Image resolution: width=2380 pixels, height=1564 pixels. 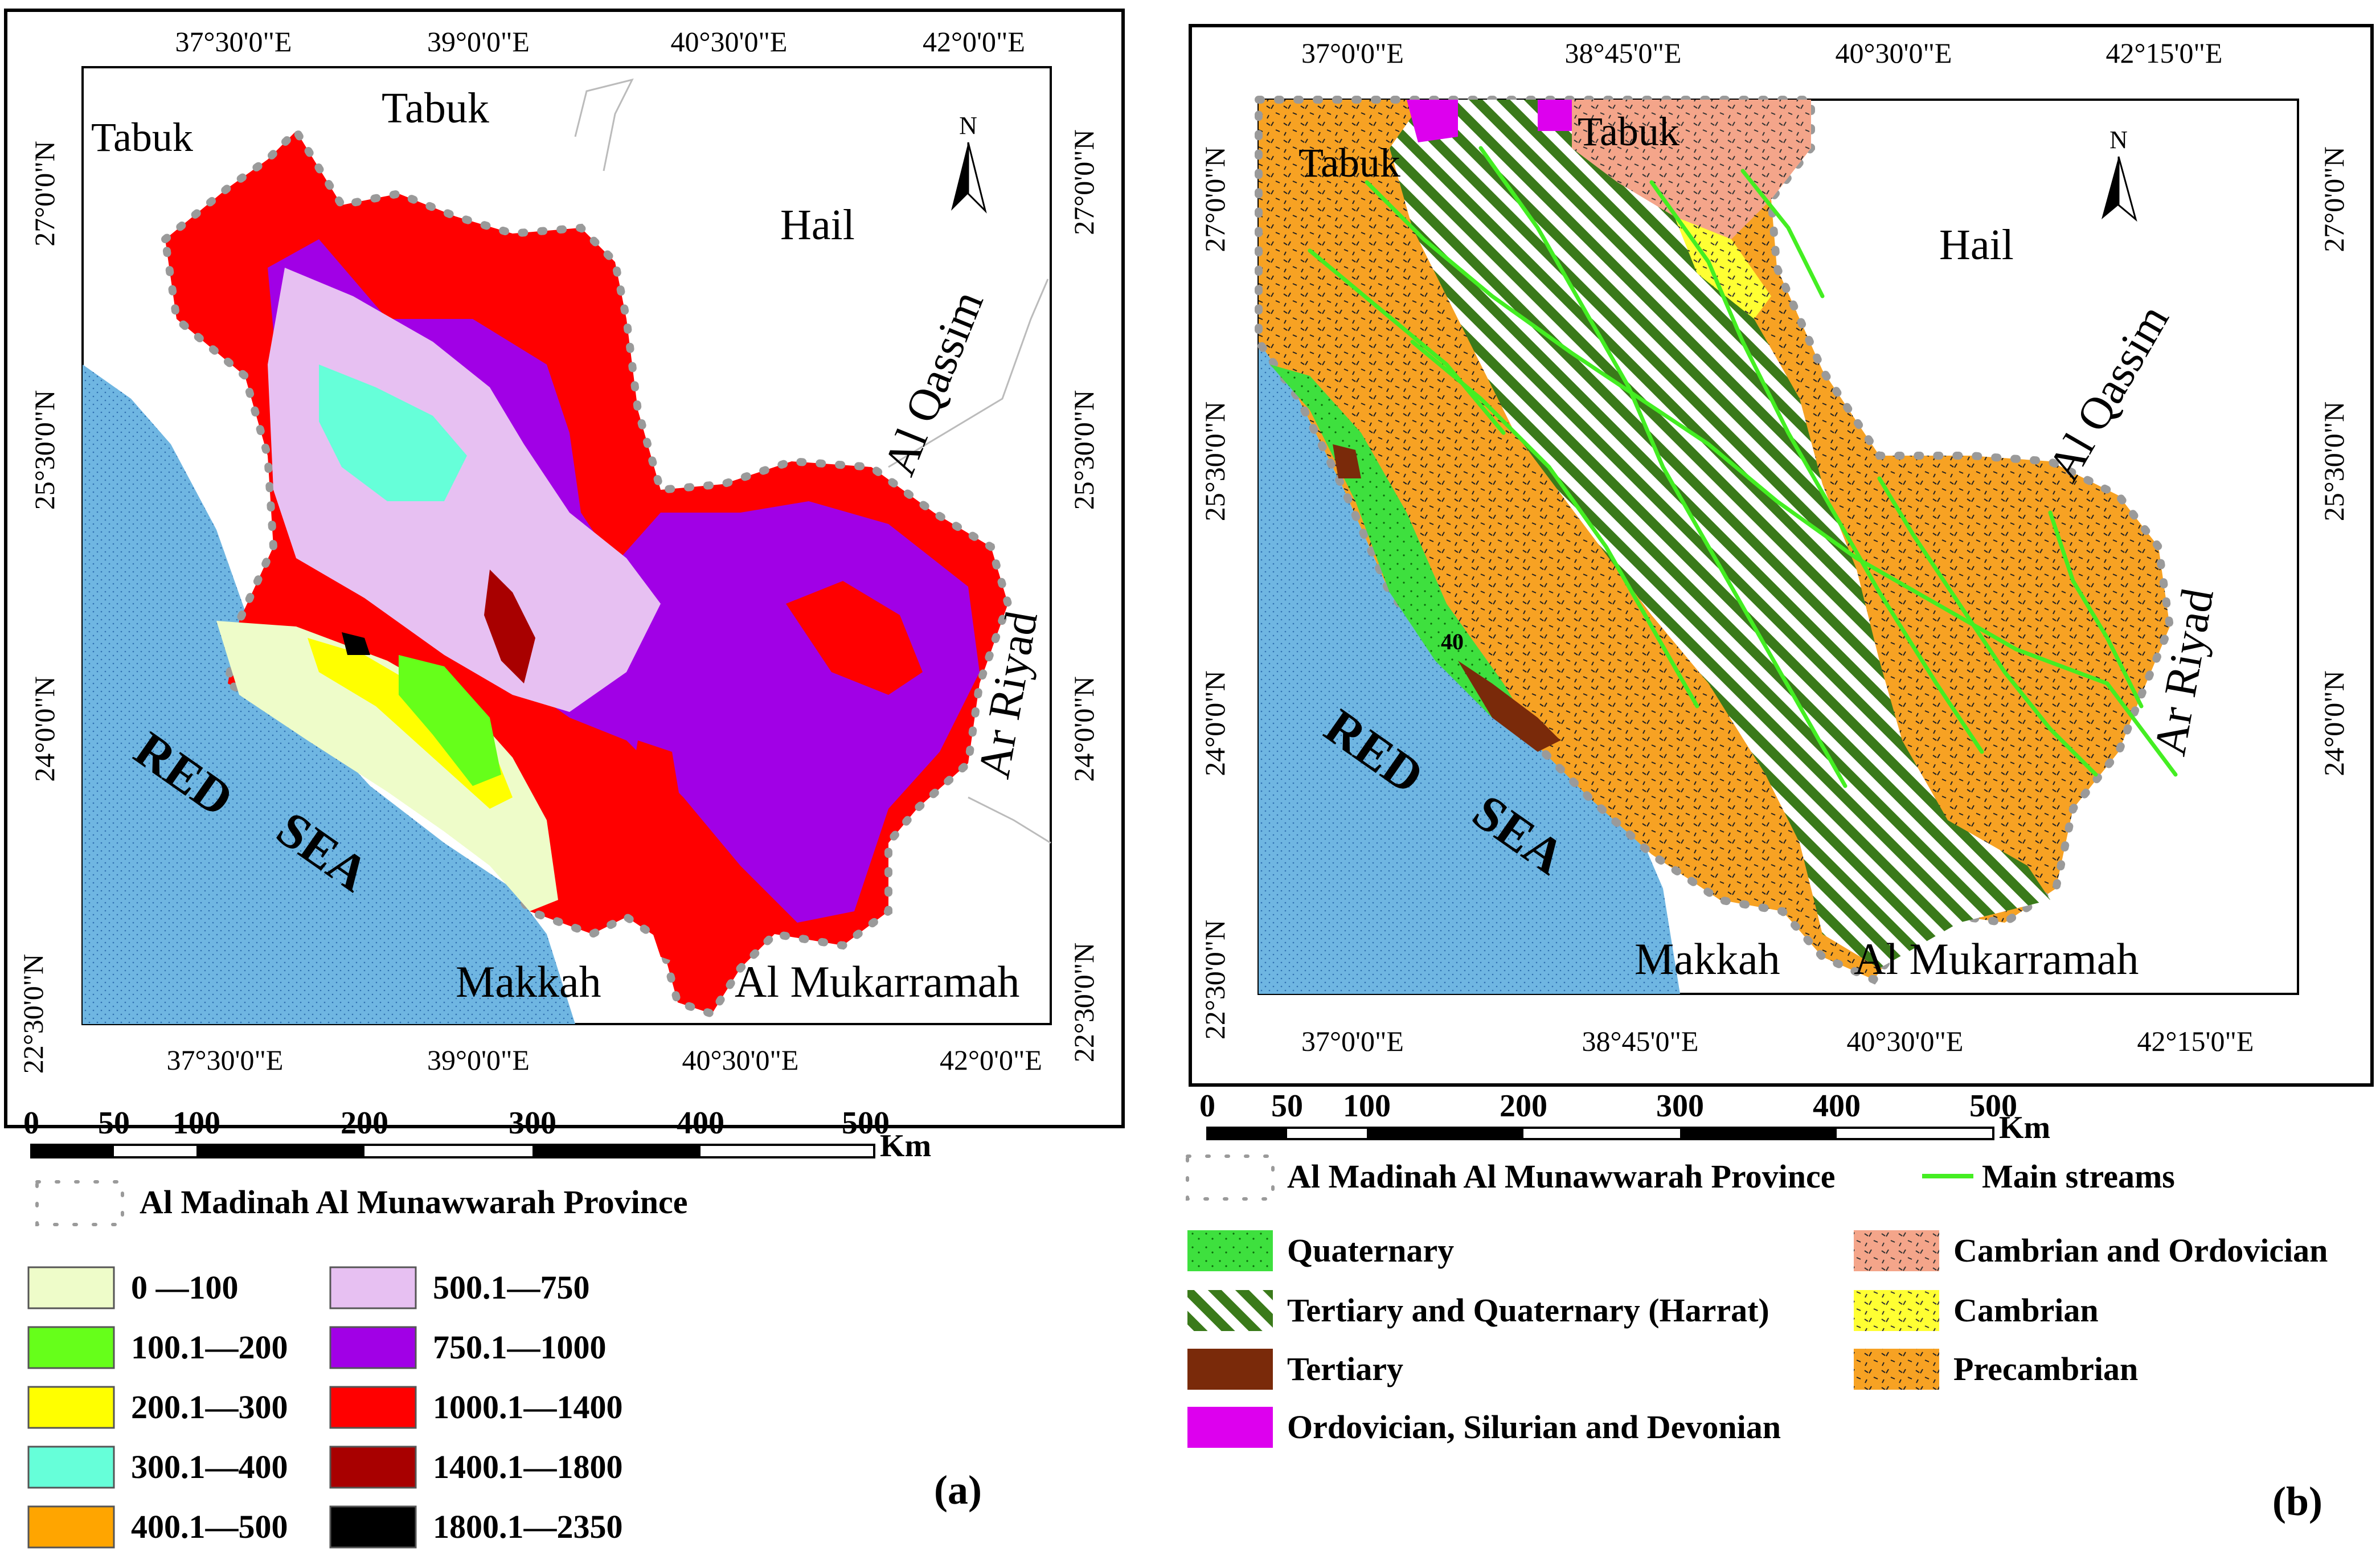 What do you see at coordinates (528, 1526) in the screenshot?
I see `elevation-label-9: 1800.1—2350` at bounding box center [528, 1526].